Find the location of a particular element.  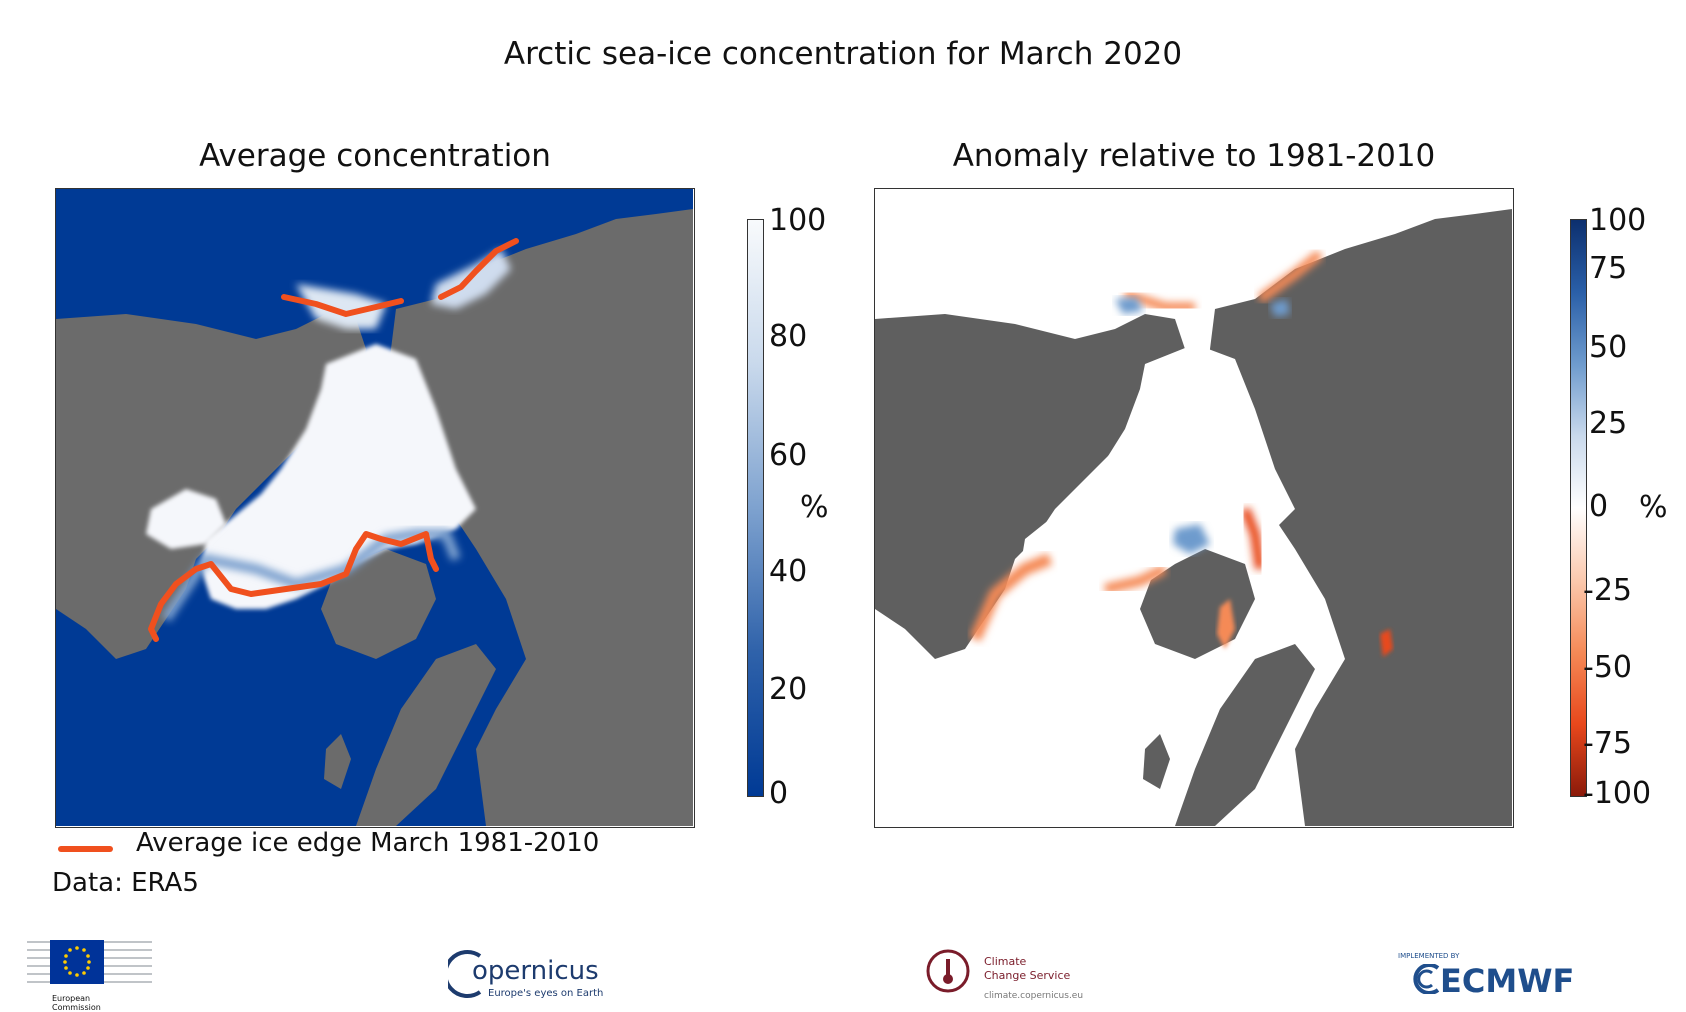

ice-edge-line-okhotsk is located at coordinates (478, 269).